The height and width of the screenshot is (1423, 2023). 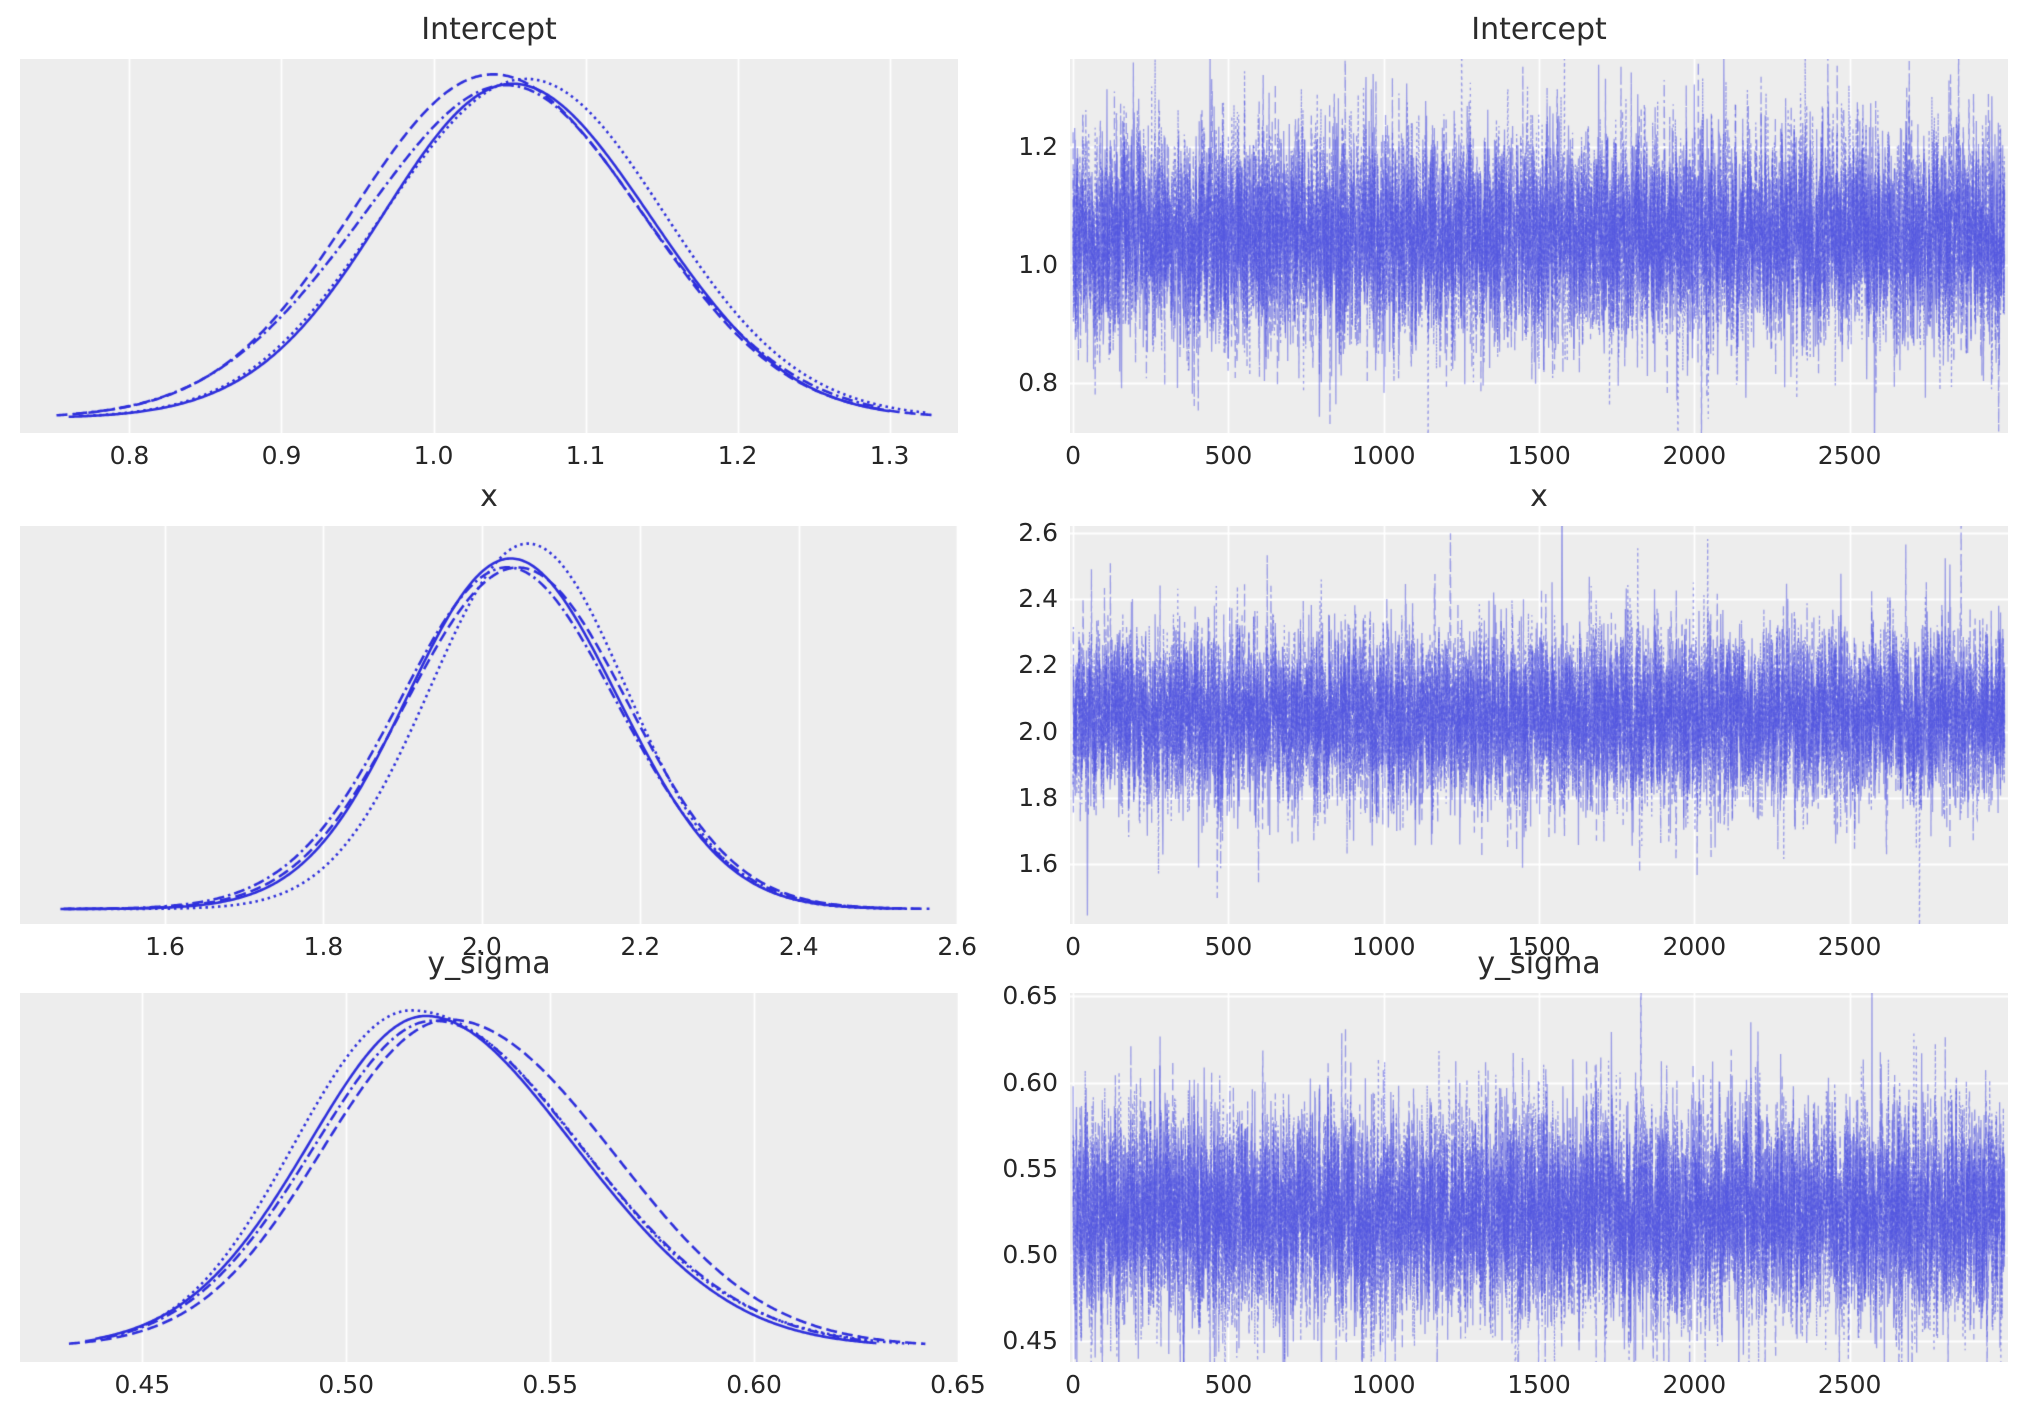 What do you see at coordinates (1539, 29) in the screenshot?
I see `panel-title-trace-intercept: Intercept` at bounding box center [1539, 29].